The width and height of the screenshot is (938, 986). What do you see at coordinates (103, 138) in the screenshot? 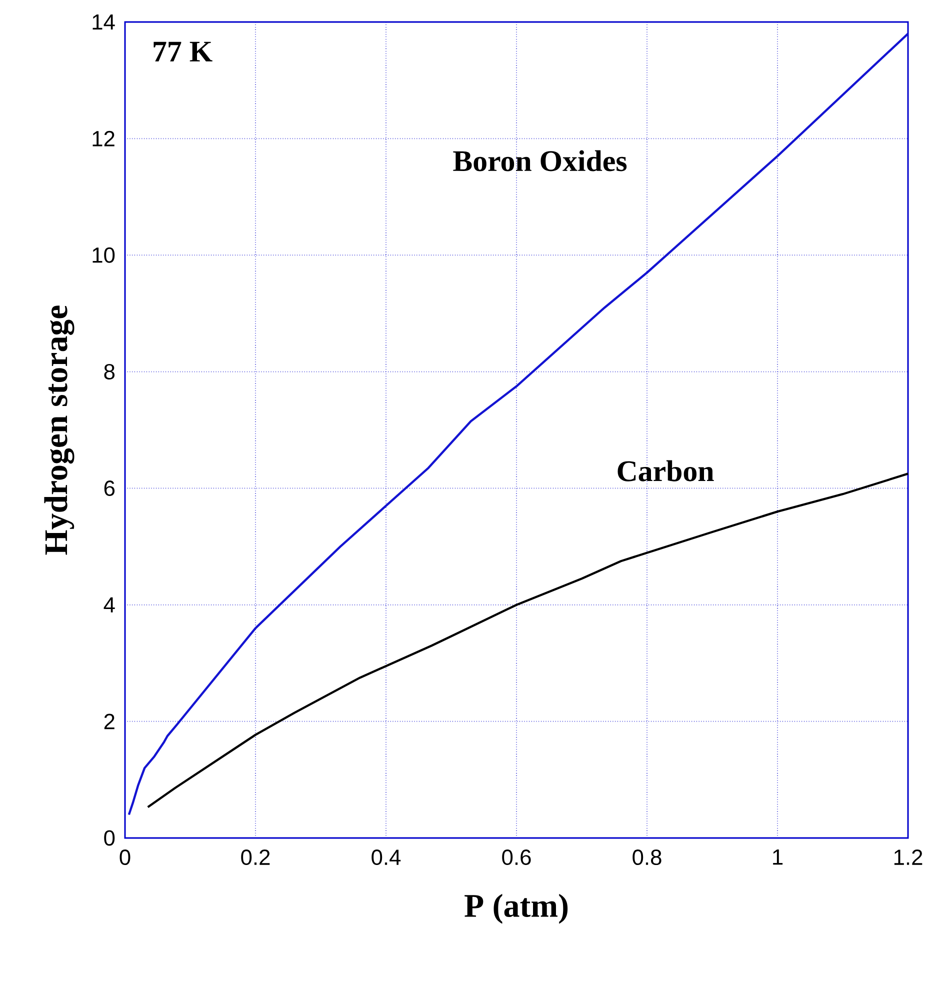
I see `y-tick-label: 12` at bounding box center [103, 138].